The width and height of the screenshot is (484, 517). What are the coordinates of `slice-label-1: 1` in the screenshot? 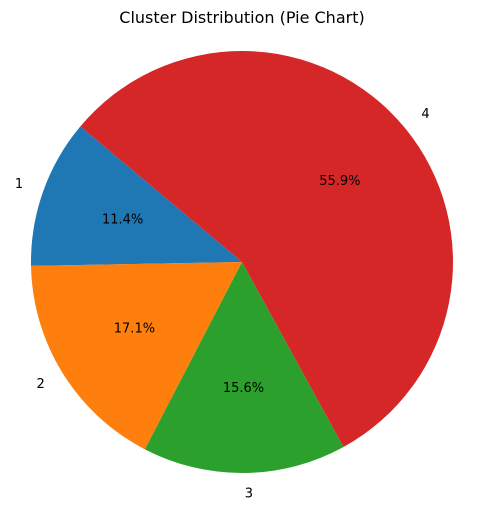 It's located at (19, 184).